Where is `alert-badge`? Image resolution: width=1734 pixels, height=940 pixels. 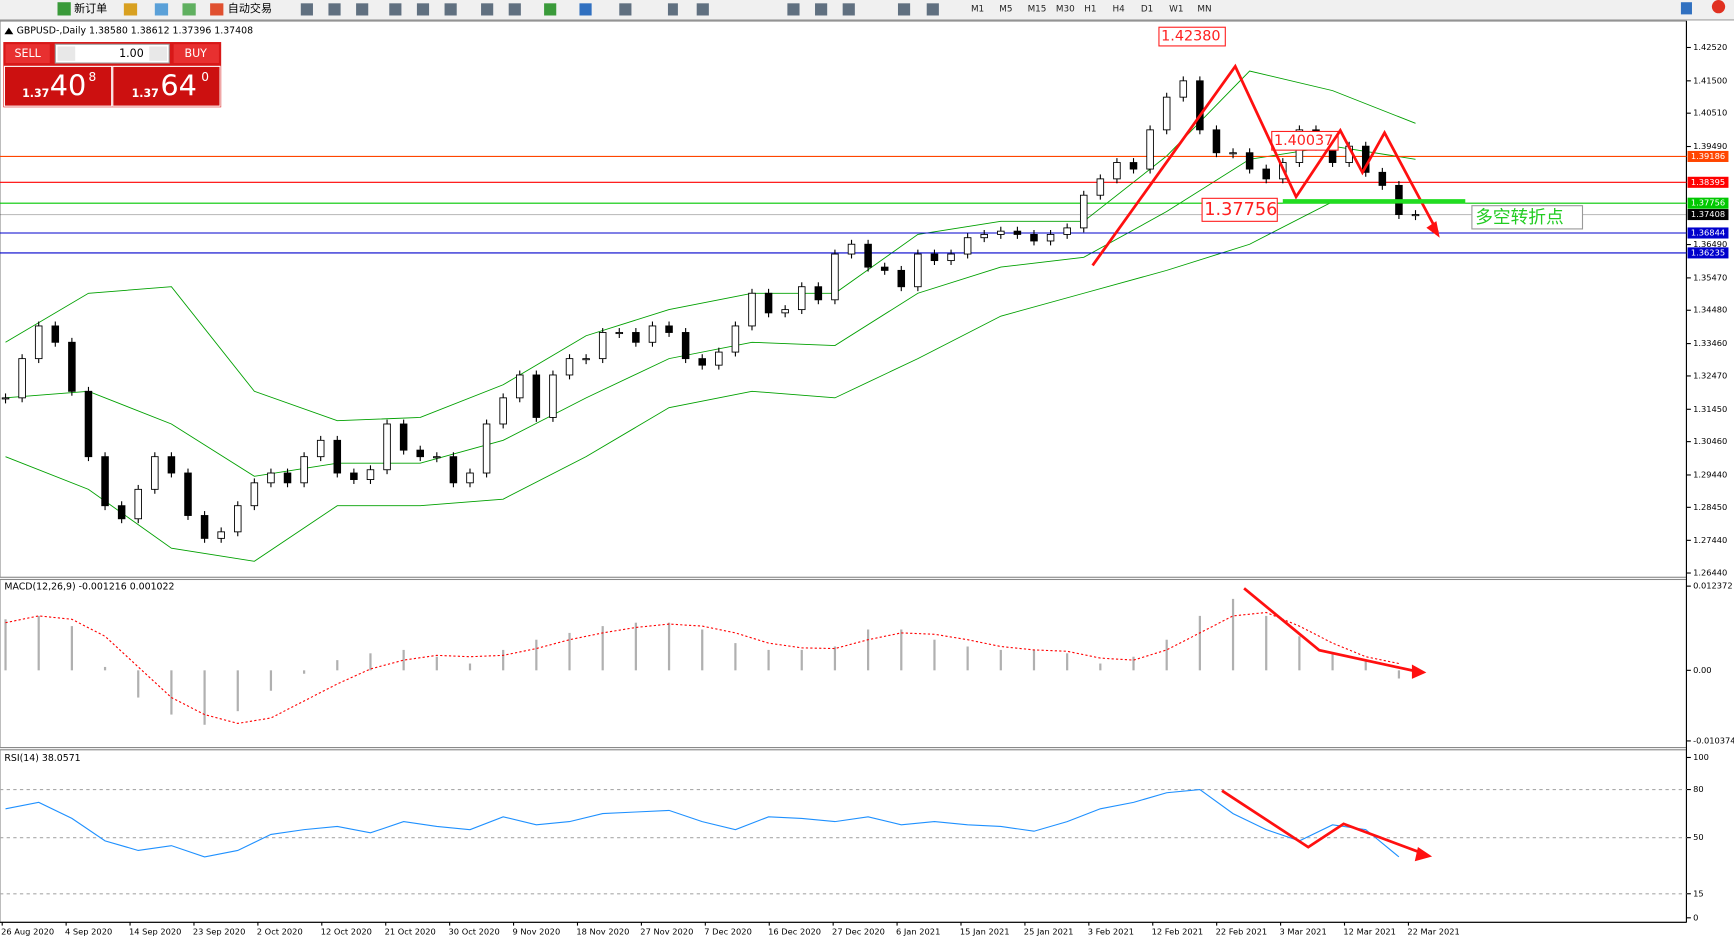 alert-badge is located at coordinates (1718, 7).